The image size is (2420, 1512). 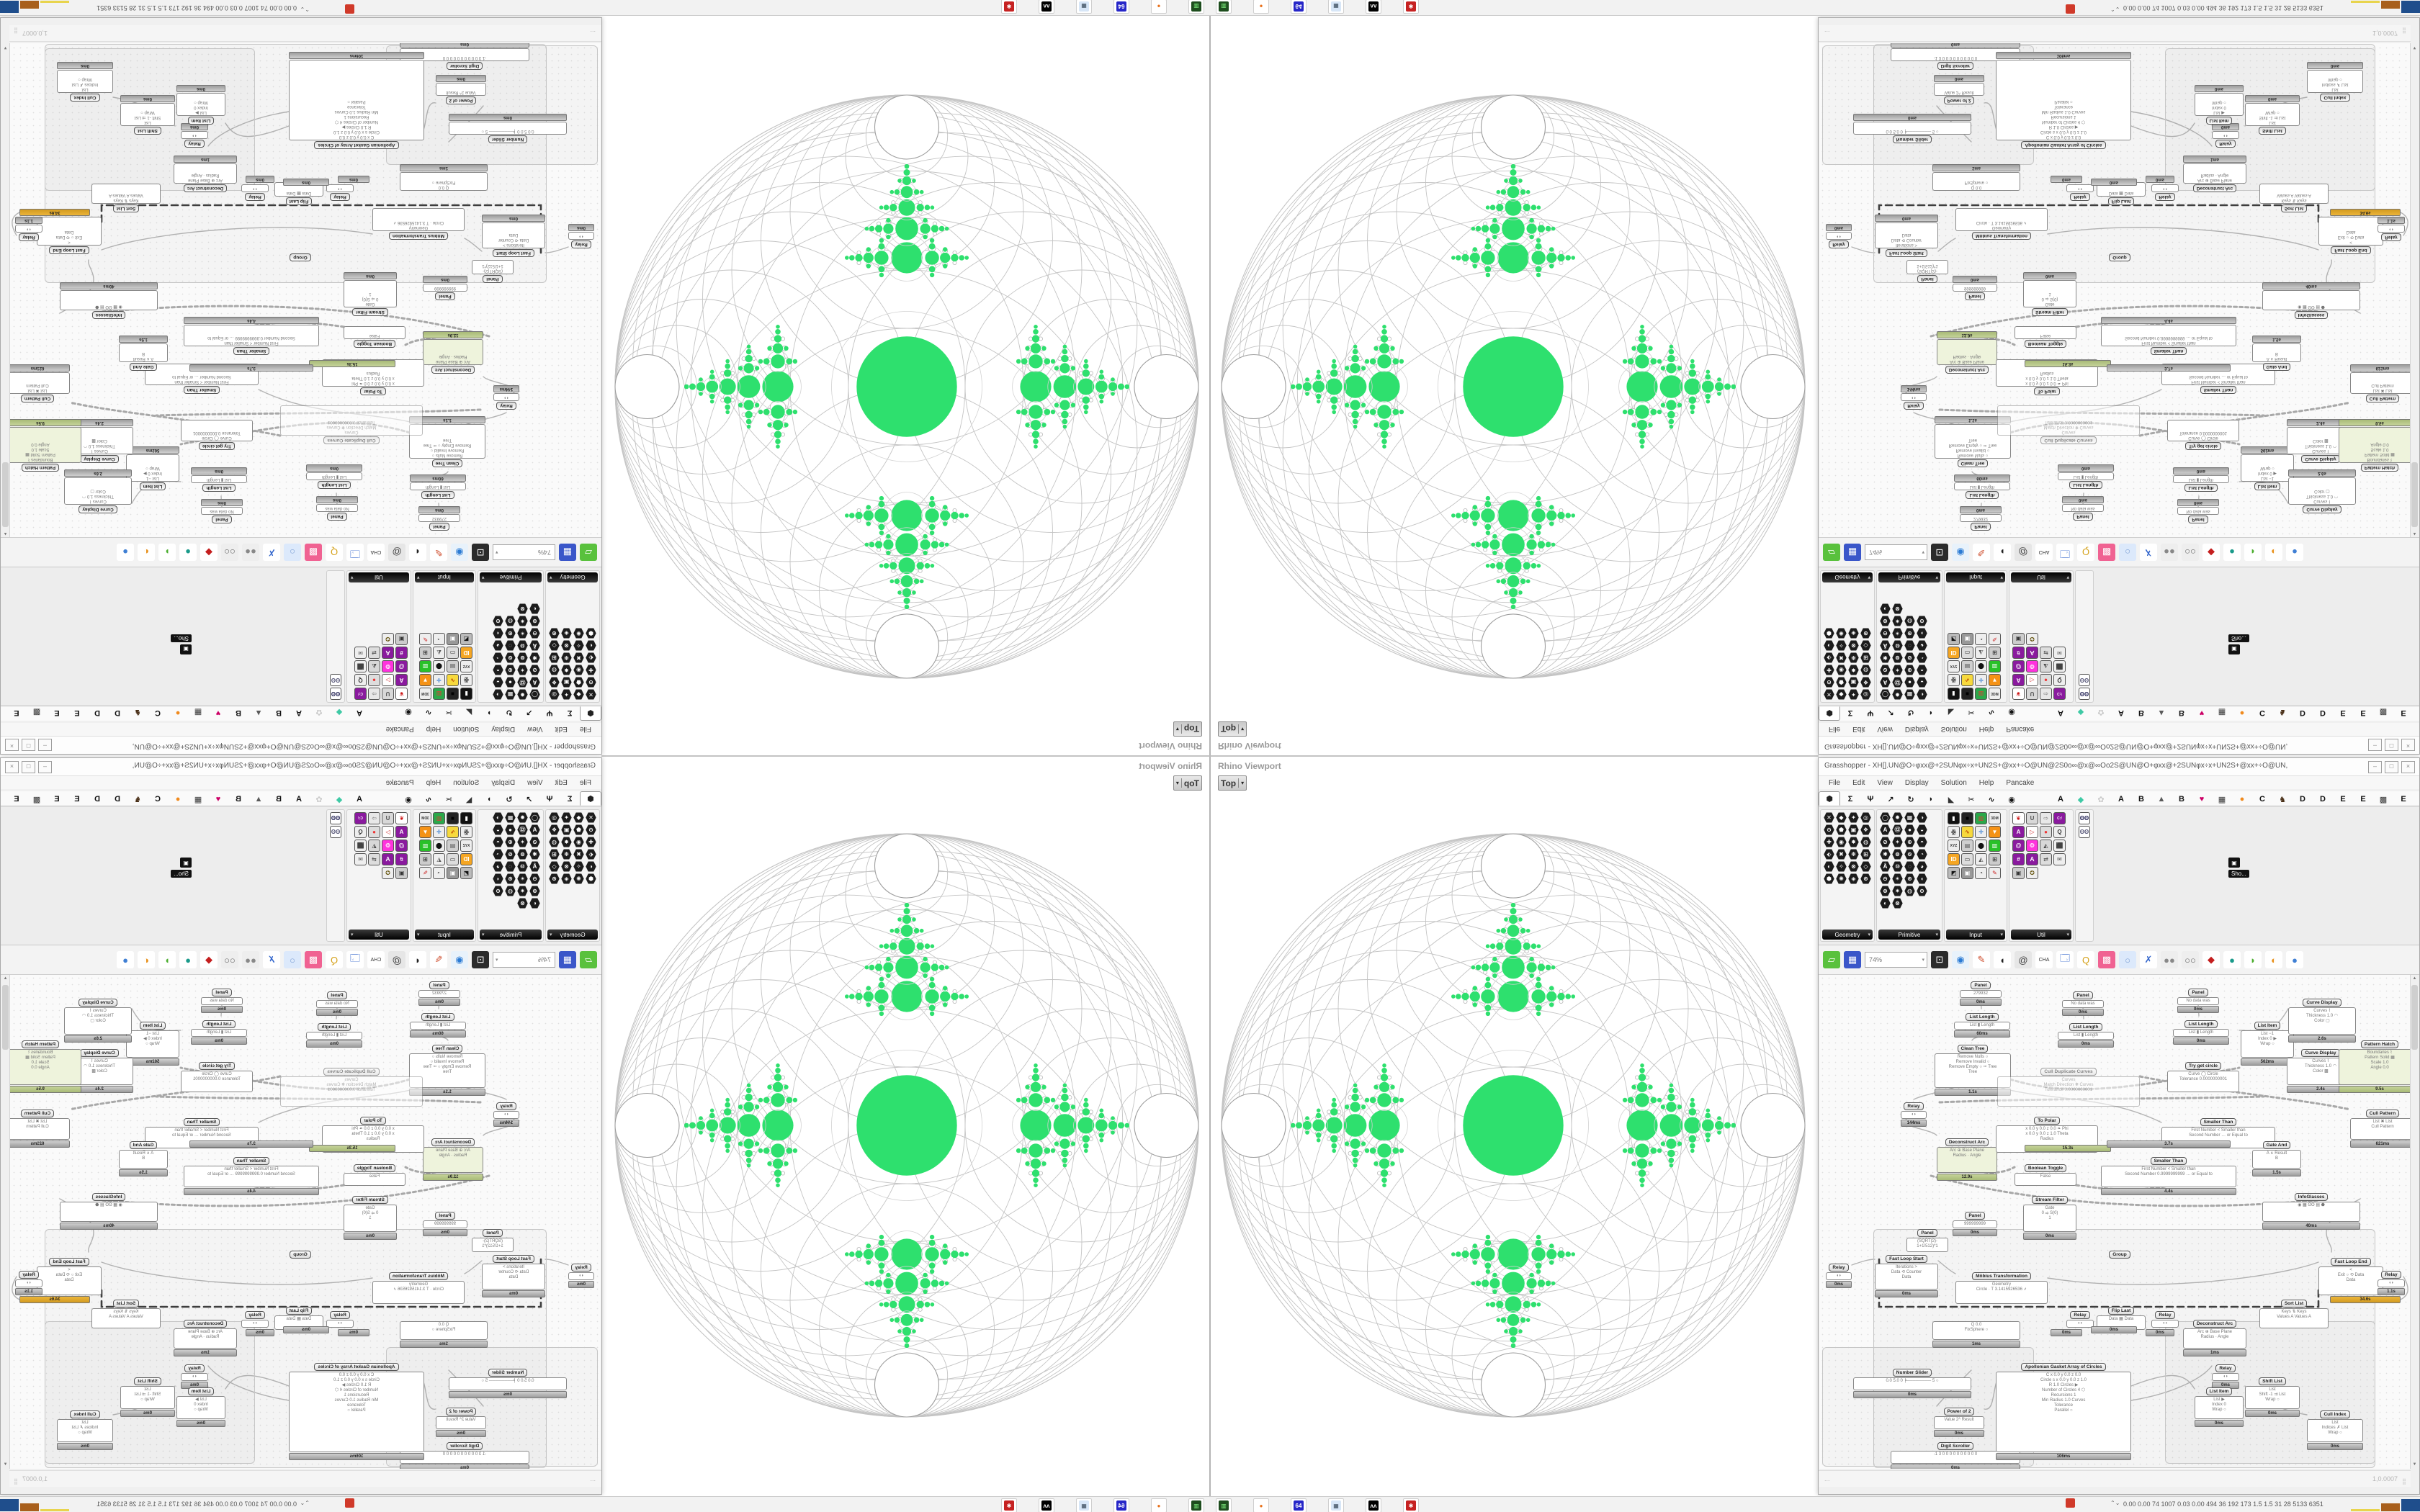 I want to click on component-icon: Q, so click(x=2059, y=832).